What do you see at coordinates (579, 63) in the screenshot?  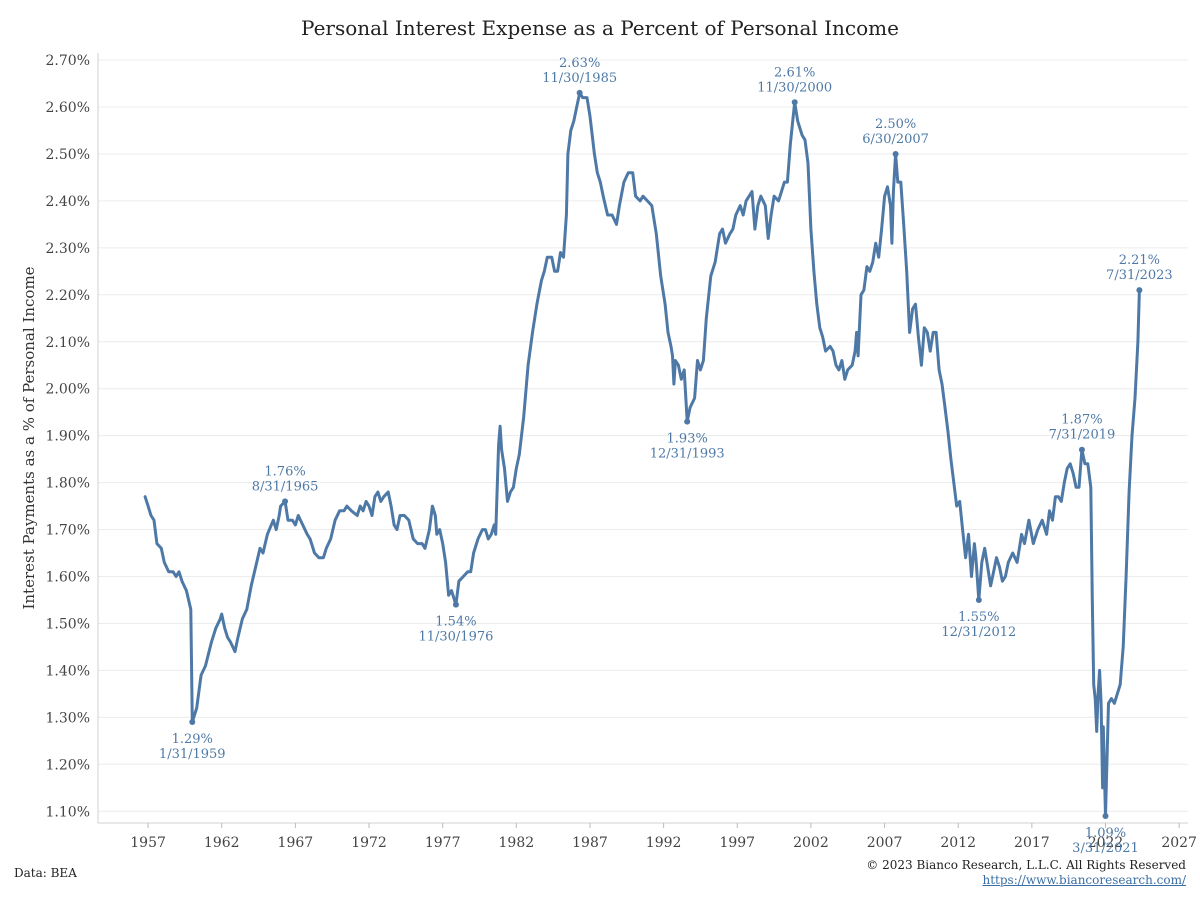 I see `annotation-value: 2.63%` at bounding box center [579, 63].